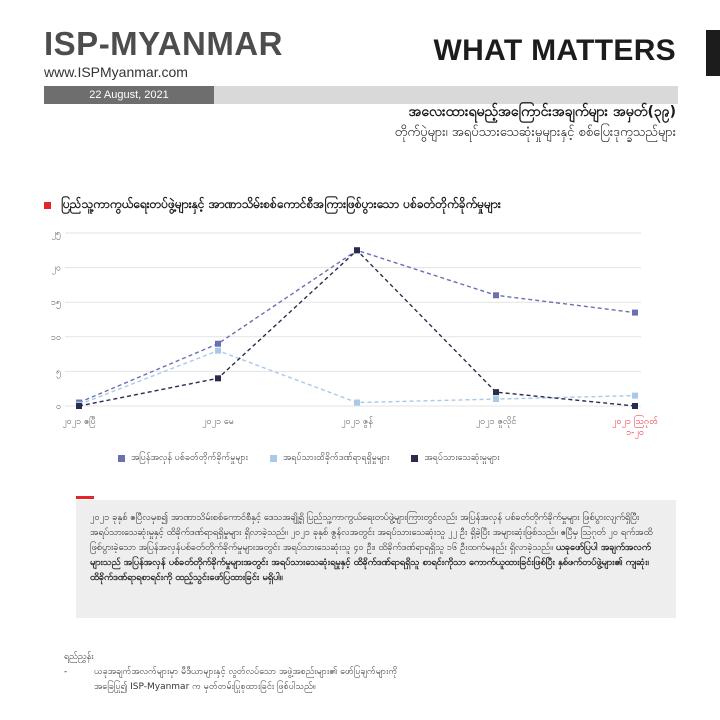  Describe the element at coordinates (56, 303) in the screenshot. I see `y-tick-label: ၁၅` at that location.